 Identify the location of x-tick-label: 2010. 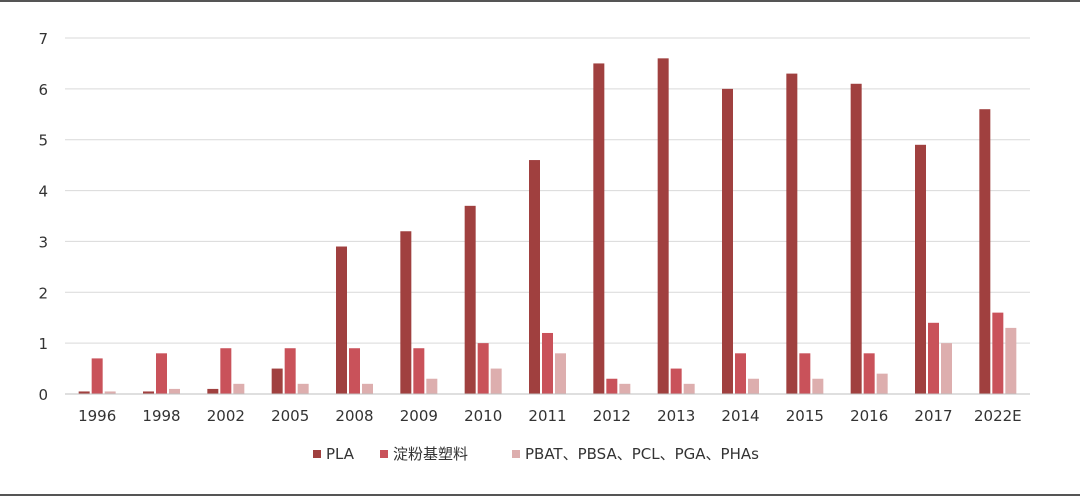
(483, 416).